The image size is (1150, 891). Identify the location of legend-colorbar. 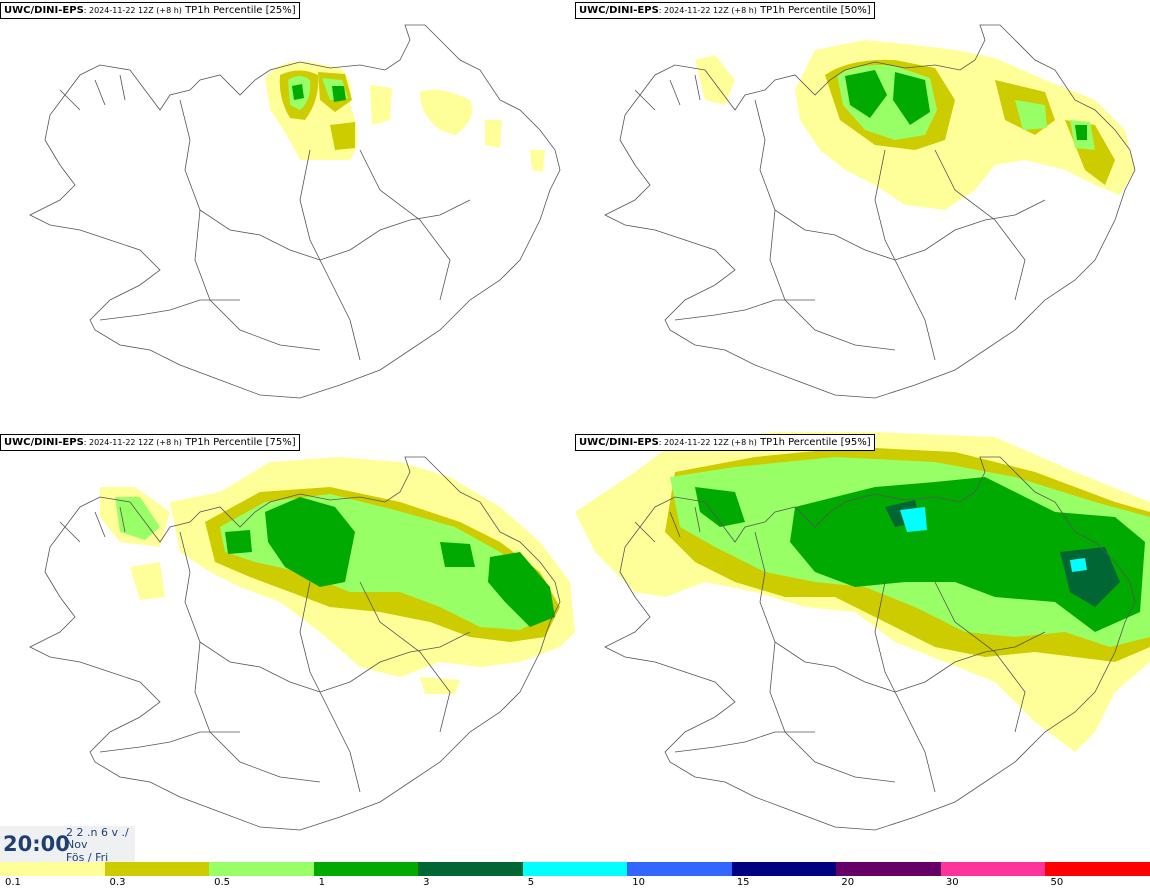
(575, 869).